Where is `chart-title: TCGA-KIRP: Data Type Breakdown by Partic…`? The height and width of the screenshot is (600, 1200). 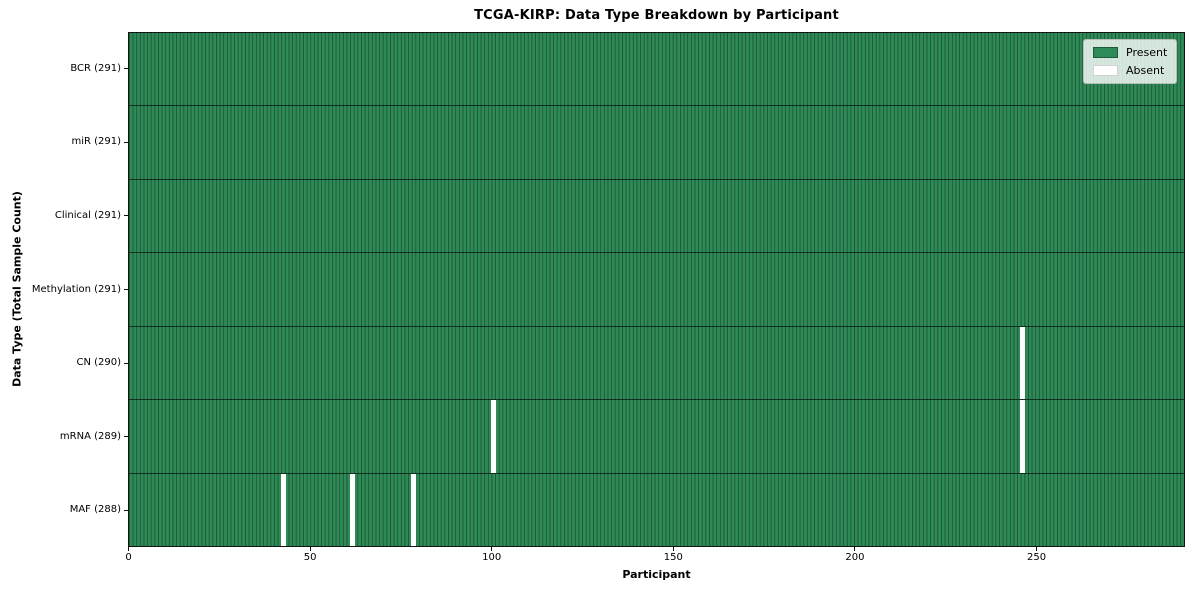 chart-title: TCGA-KIRP: Data Type Breakdown by Partic… is located at coordinates (656, 15).